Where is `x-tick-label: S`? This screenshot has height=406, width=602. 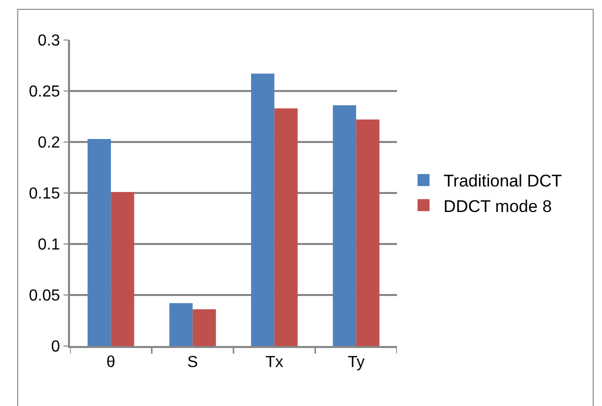 x-tick-label: S is located at coordinates (192, 362).